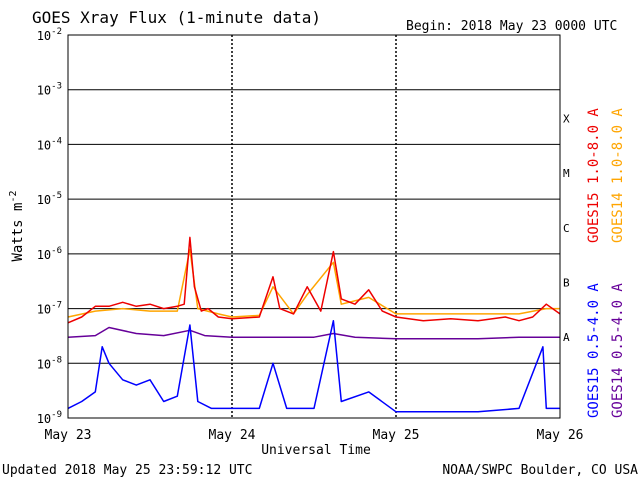 The width and height of the screenshot is (640, 480). I want to click on y-tick-label: 10⁻⁴, so click(49, 144).